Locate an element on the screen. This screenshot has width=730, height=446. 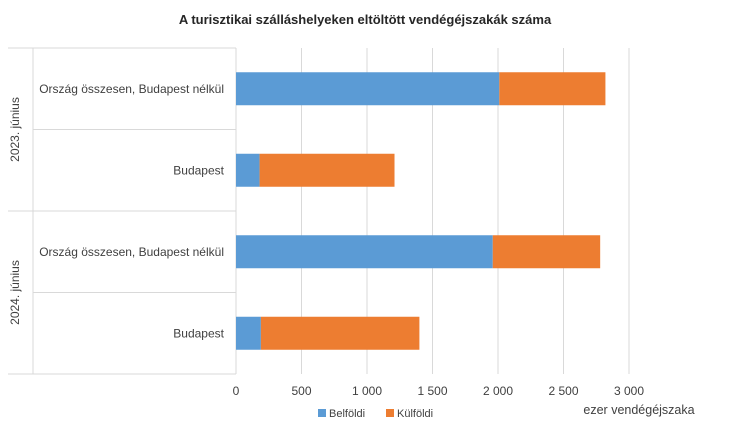
legend: Belföldi Külföldi is located at coordinates (375, 414).